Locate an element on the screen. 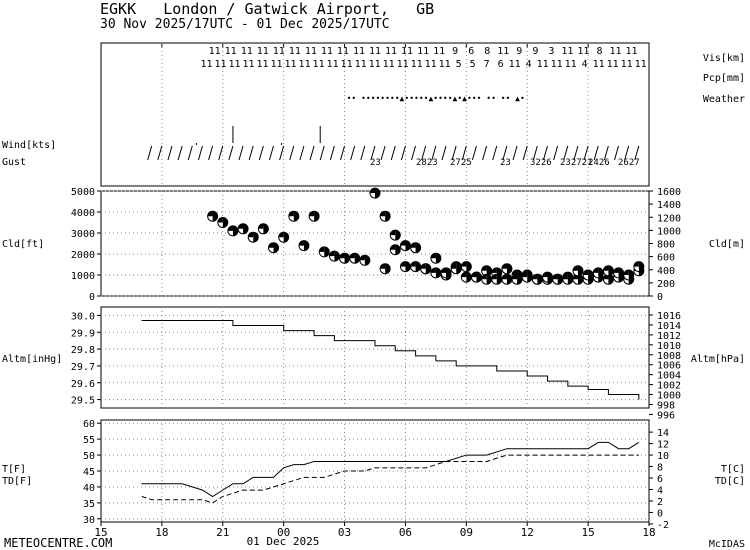 This screenshot has height=550, width=750. vis-value-top: 9 is located at coordinates (535, 51).